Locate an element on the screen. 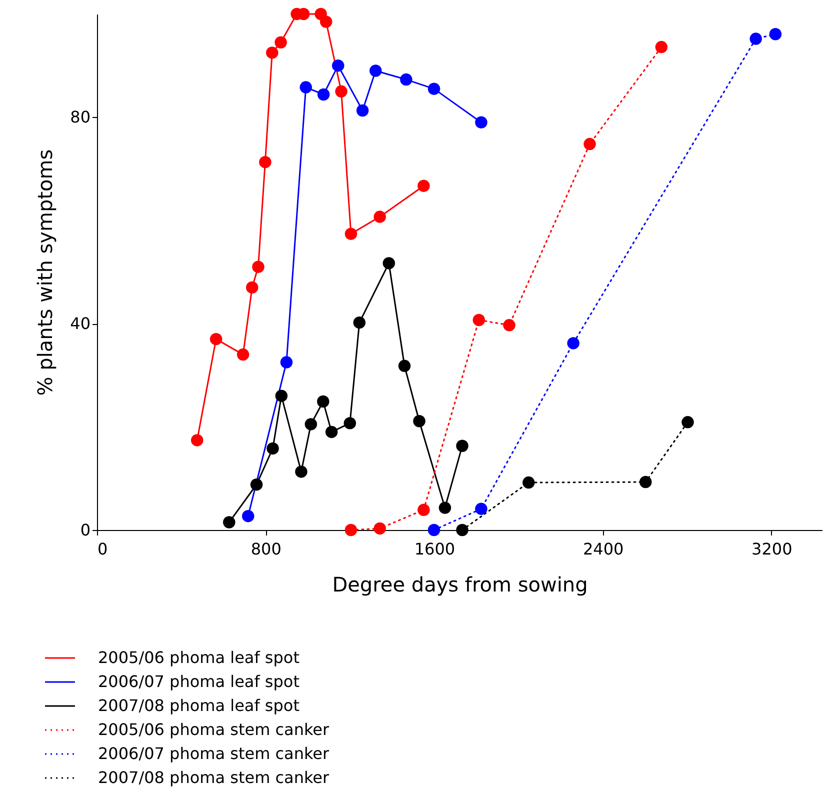 The width and height of the screenshot is (824, 809). y-tick-label: 40 is located at coordinates (80, 324).